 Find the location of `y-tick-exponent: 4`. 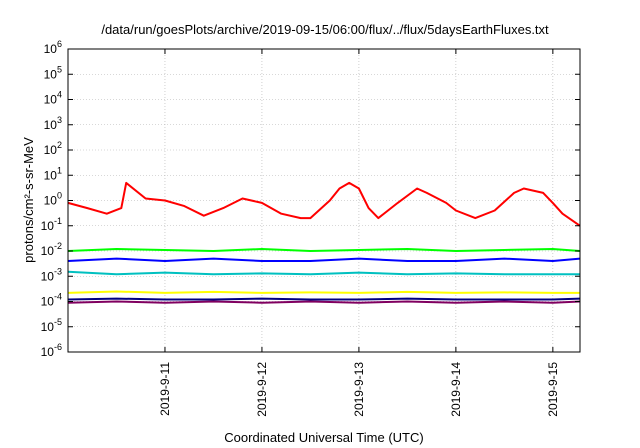

y-tick-exponent: 4 is located at coordinates (59, 95).